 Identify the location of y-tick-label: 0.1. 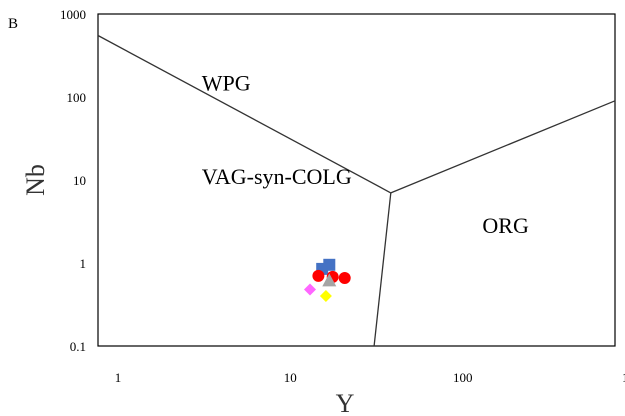
(78, 346).